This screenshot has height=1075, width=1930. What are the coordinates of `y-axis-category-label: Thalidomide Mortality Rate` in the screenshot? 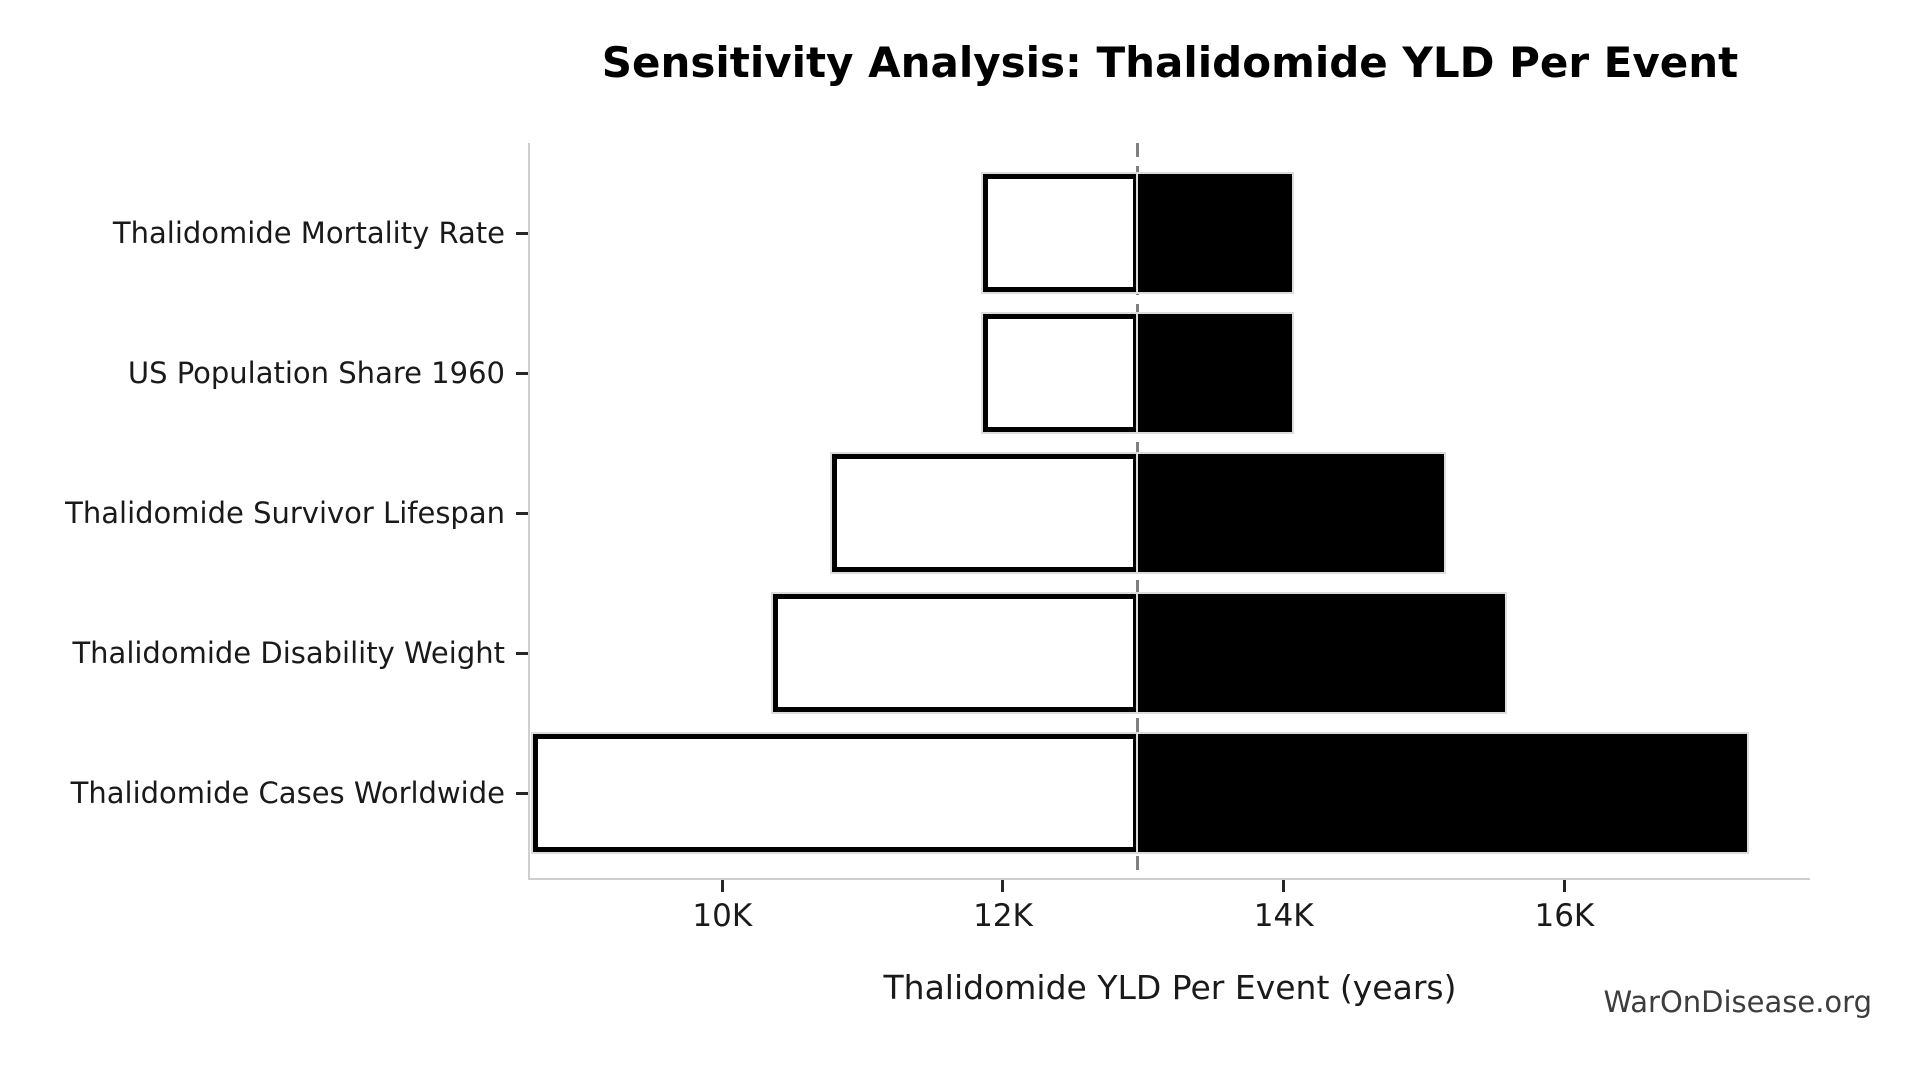 It's located at (308, 233).